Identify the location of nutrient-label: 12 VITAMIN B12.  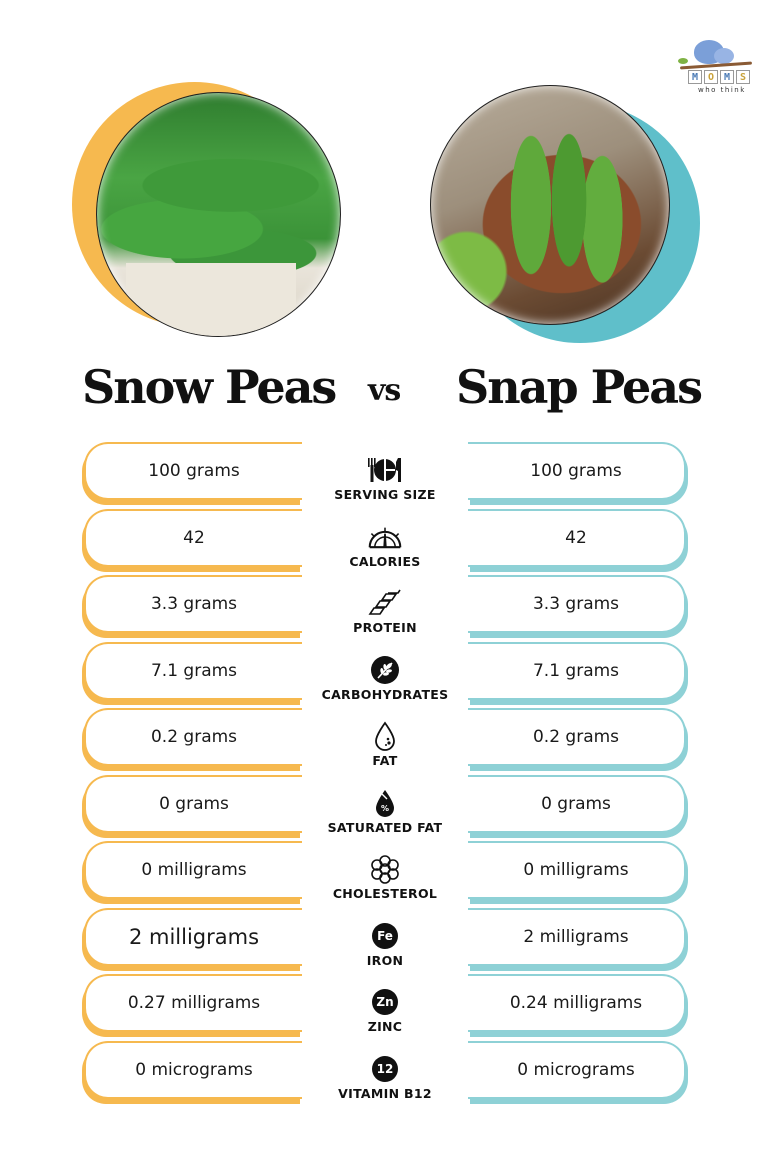
(385, 1071).